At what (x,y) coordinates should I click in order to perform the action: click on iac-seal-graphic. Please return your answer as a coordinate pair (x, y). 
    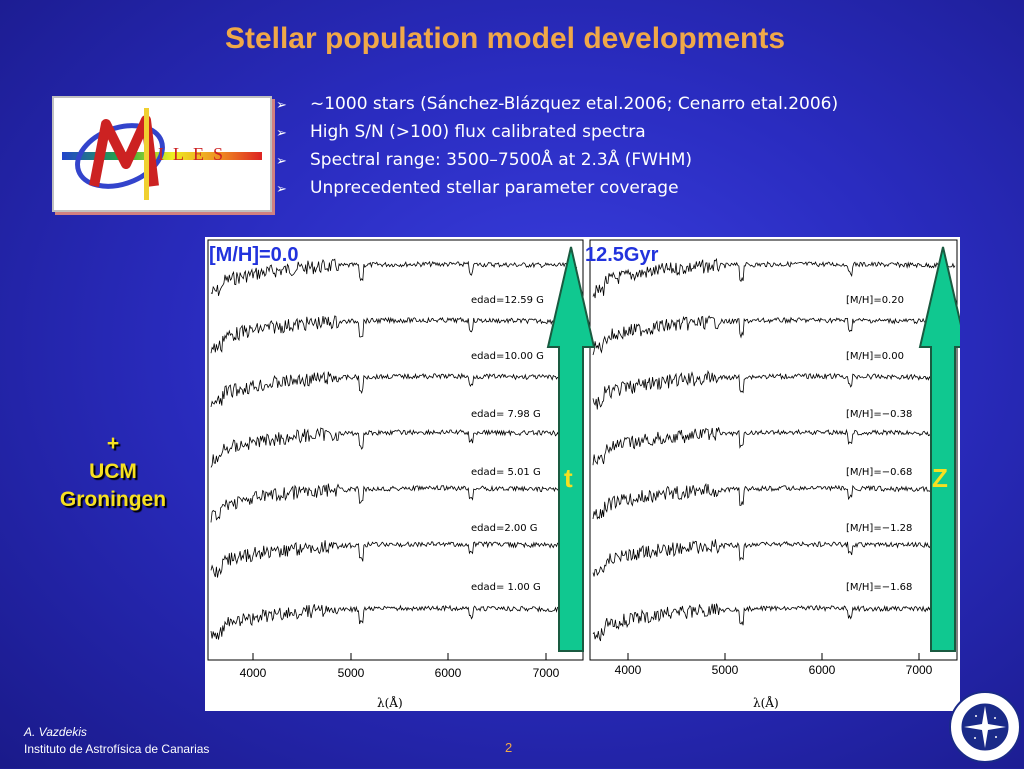
    Looking at the image, I should click on (985, 727).